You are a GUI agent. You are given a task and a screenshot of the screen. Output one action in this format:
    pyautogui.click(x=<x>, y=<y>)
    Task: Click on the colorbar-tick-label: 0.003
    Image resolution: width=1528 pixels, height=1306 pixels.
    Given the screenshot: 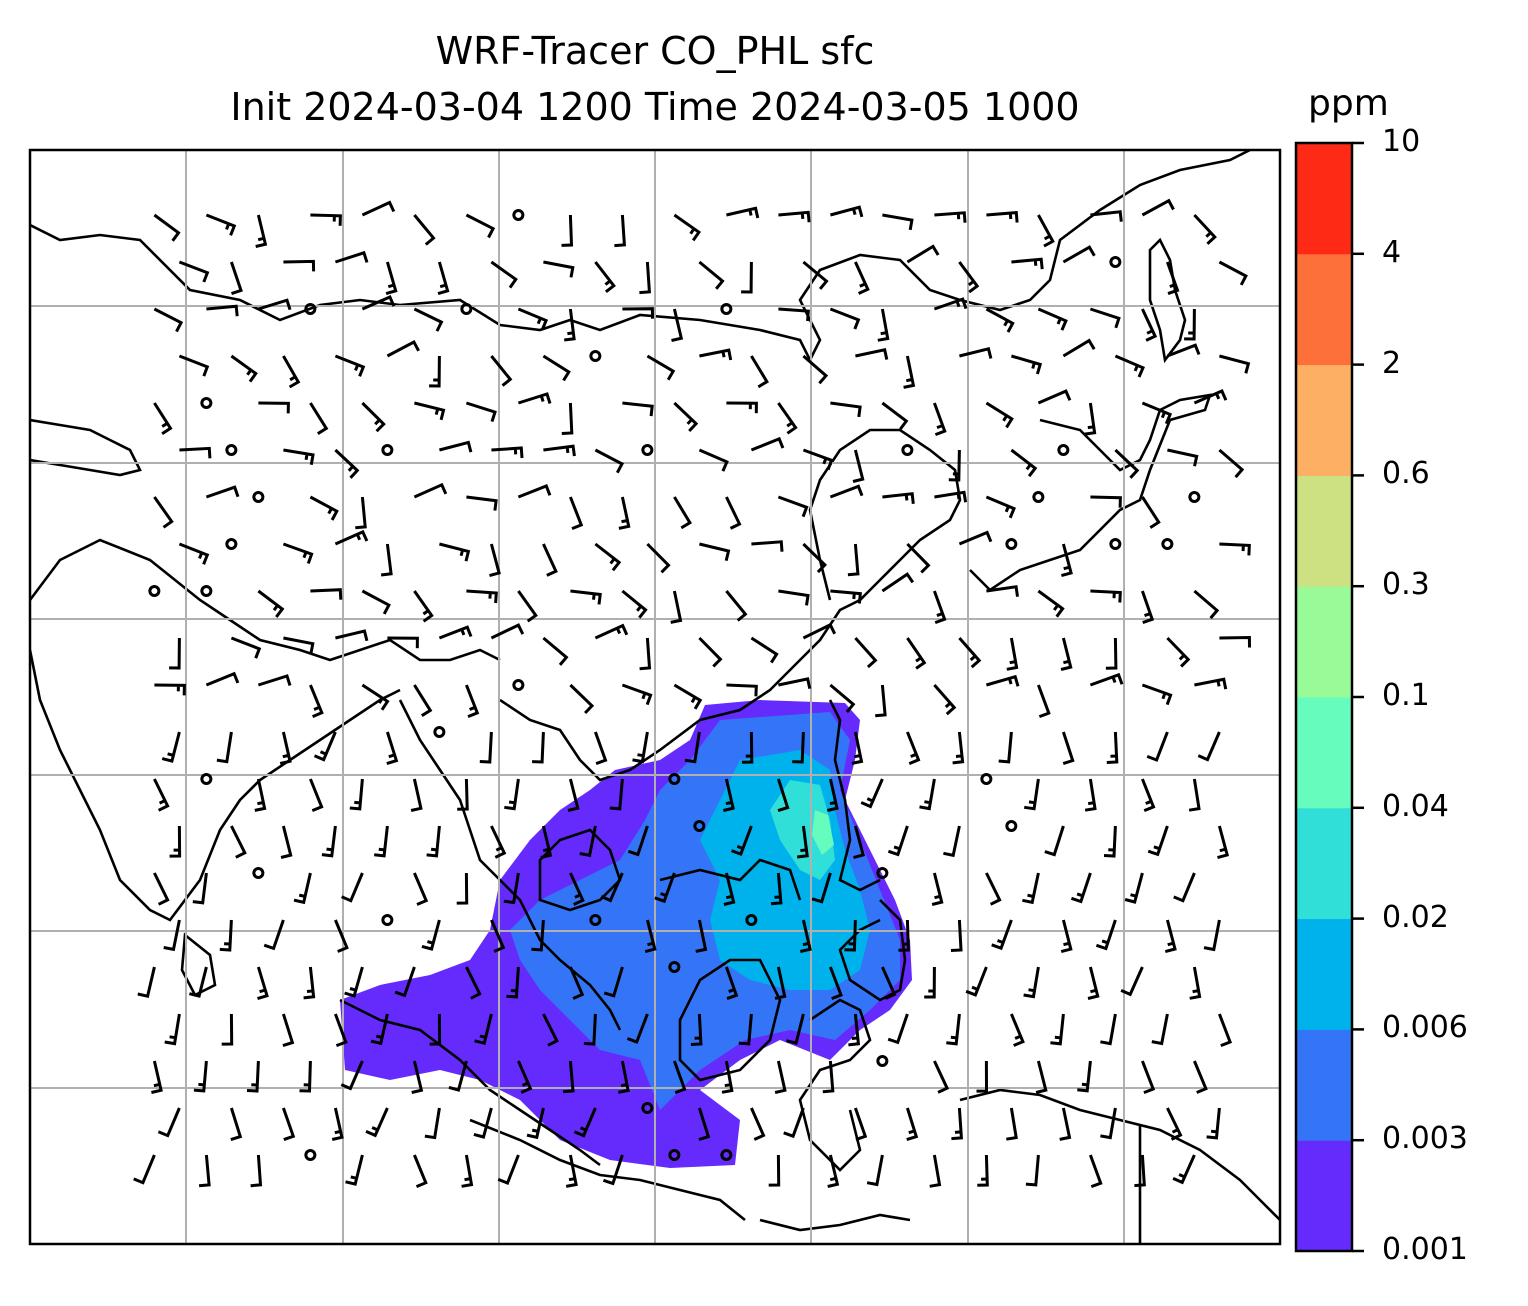 What is the action you would take?
    pyautogui.click(x=1425, y=1139)
    